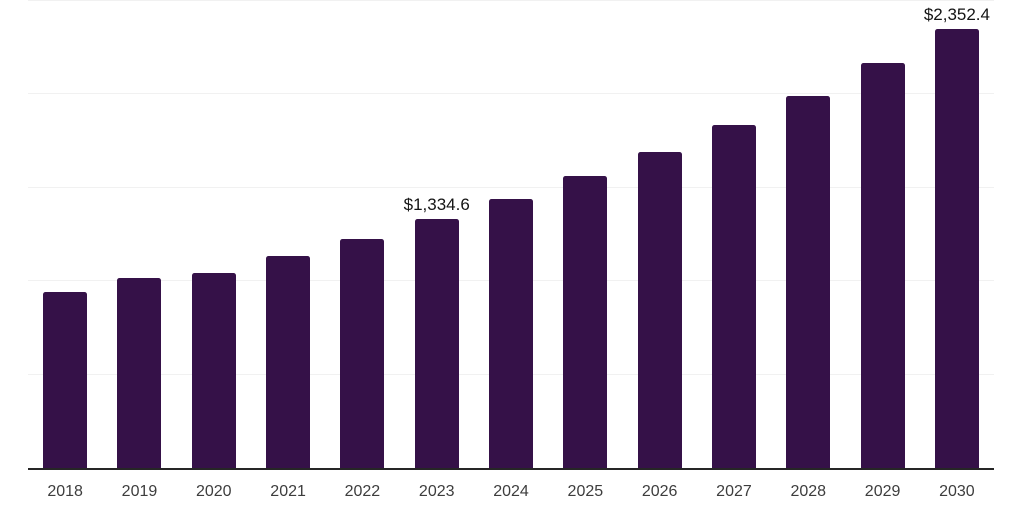  I want to click on bar-group-2030: $2,352.4, so click(957, 234).